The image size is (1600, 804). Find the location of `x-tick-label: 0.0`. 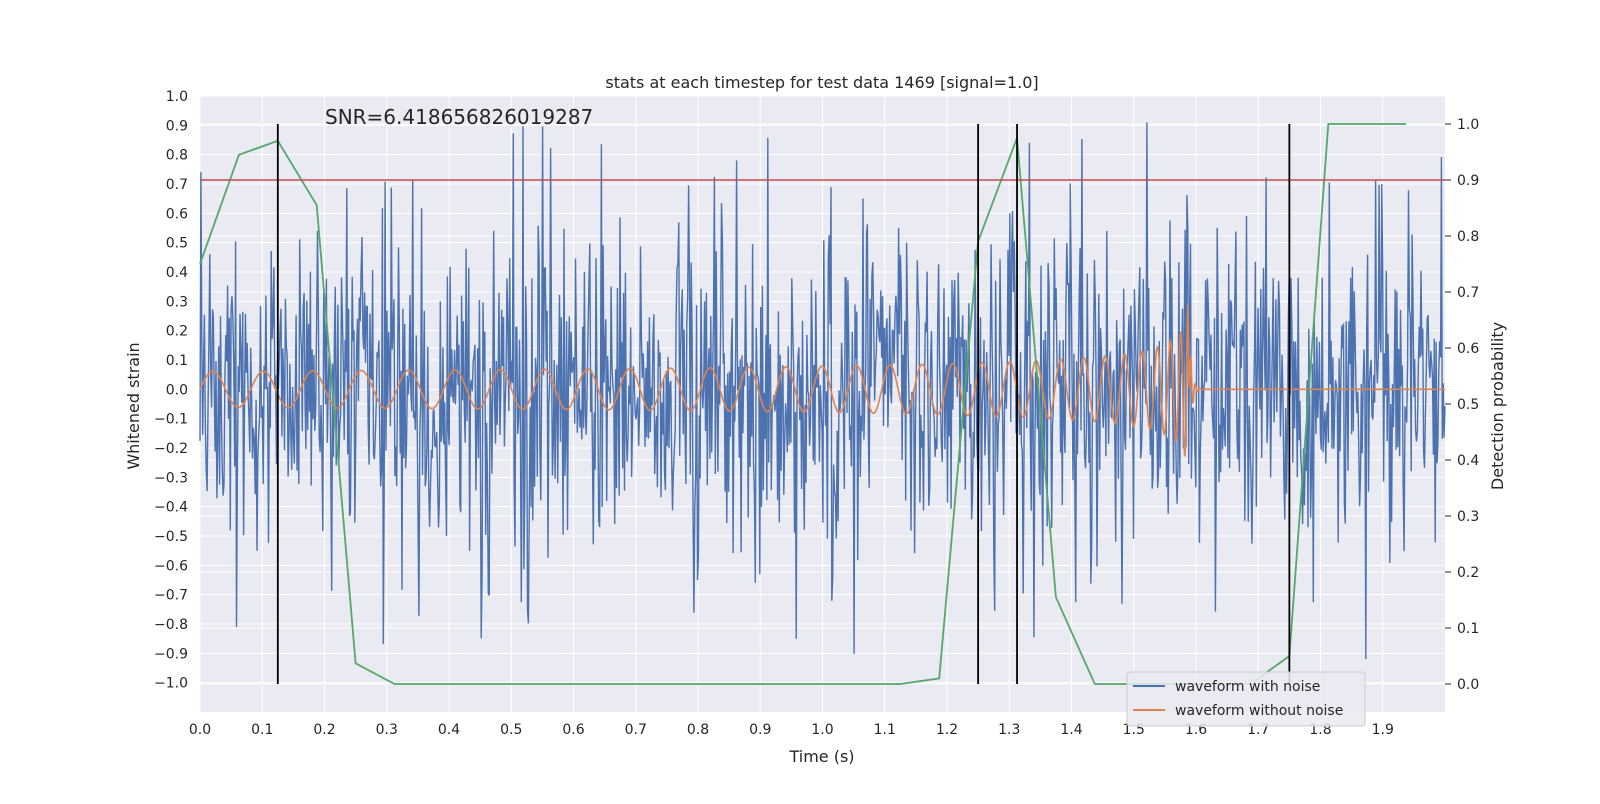

x-tick-label: 0.0 is located at coordinates (200, 730).